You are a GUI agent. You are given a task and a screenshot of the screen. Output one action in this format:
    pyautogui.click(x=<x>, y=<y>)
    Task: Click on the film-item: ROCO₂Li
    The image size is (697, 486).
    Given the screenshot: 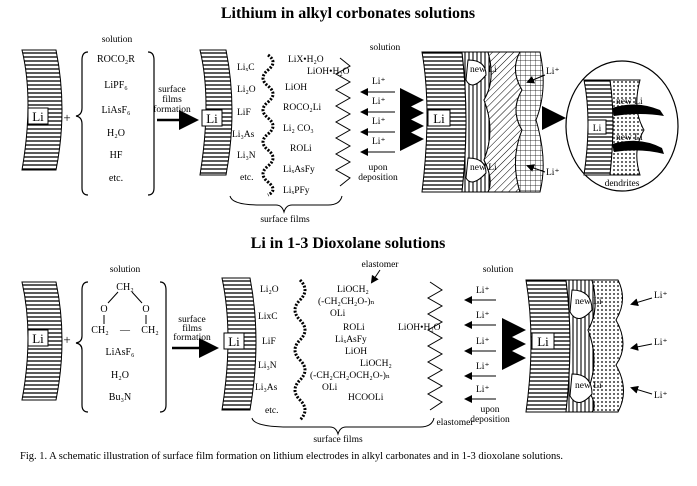 What is the action you would take?
    pyautogui.click(x=302, y=108)
    